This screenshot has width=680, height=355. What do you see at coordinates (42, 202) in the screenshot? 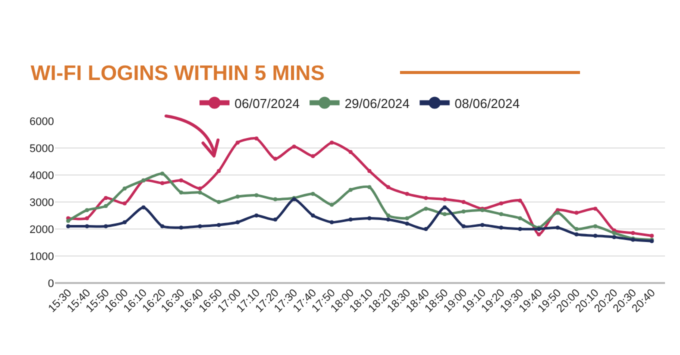
I see `y-tick-label: 3000` at bounding box center [42, 202].